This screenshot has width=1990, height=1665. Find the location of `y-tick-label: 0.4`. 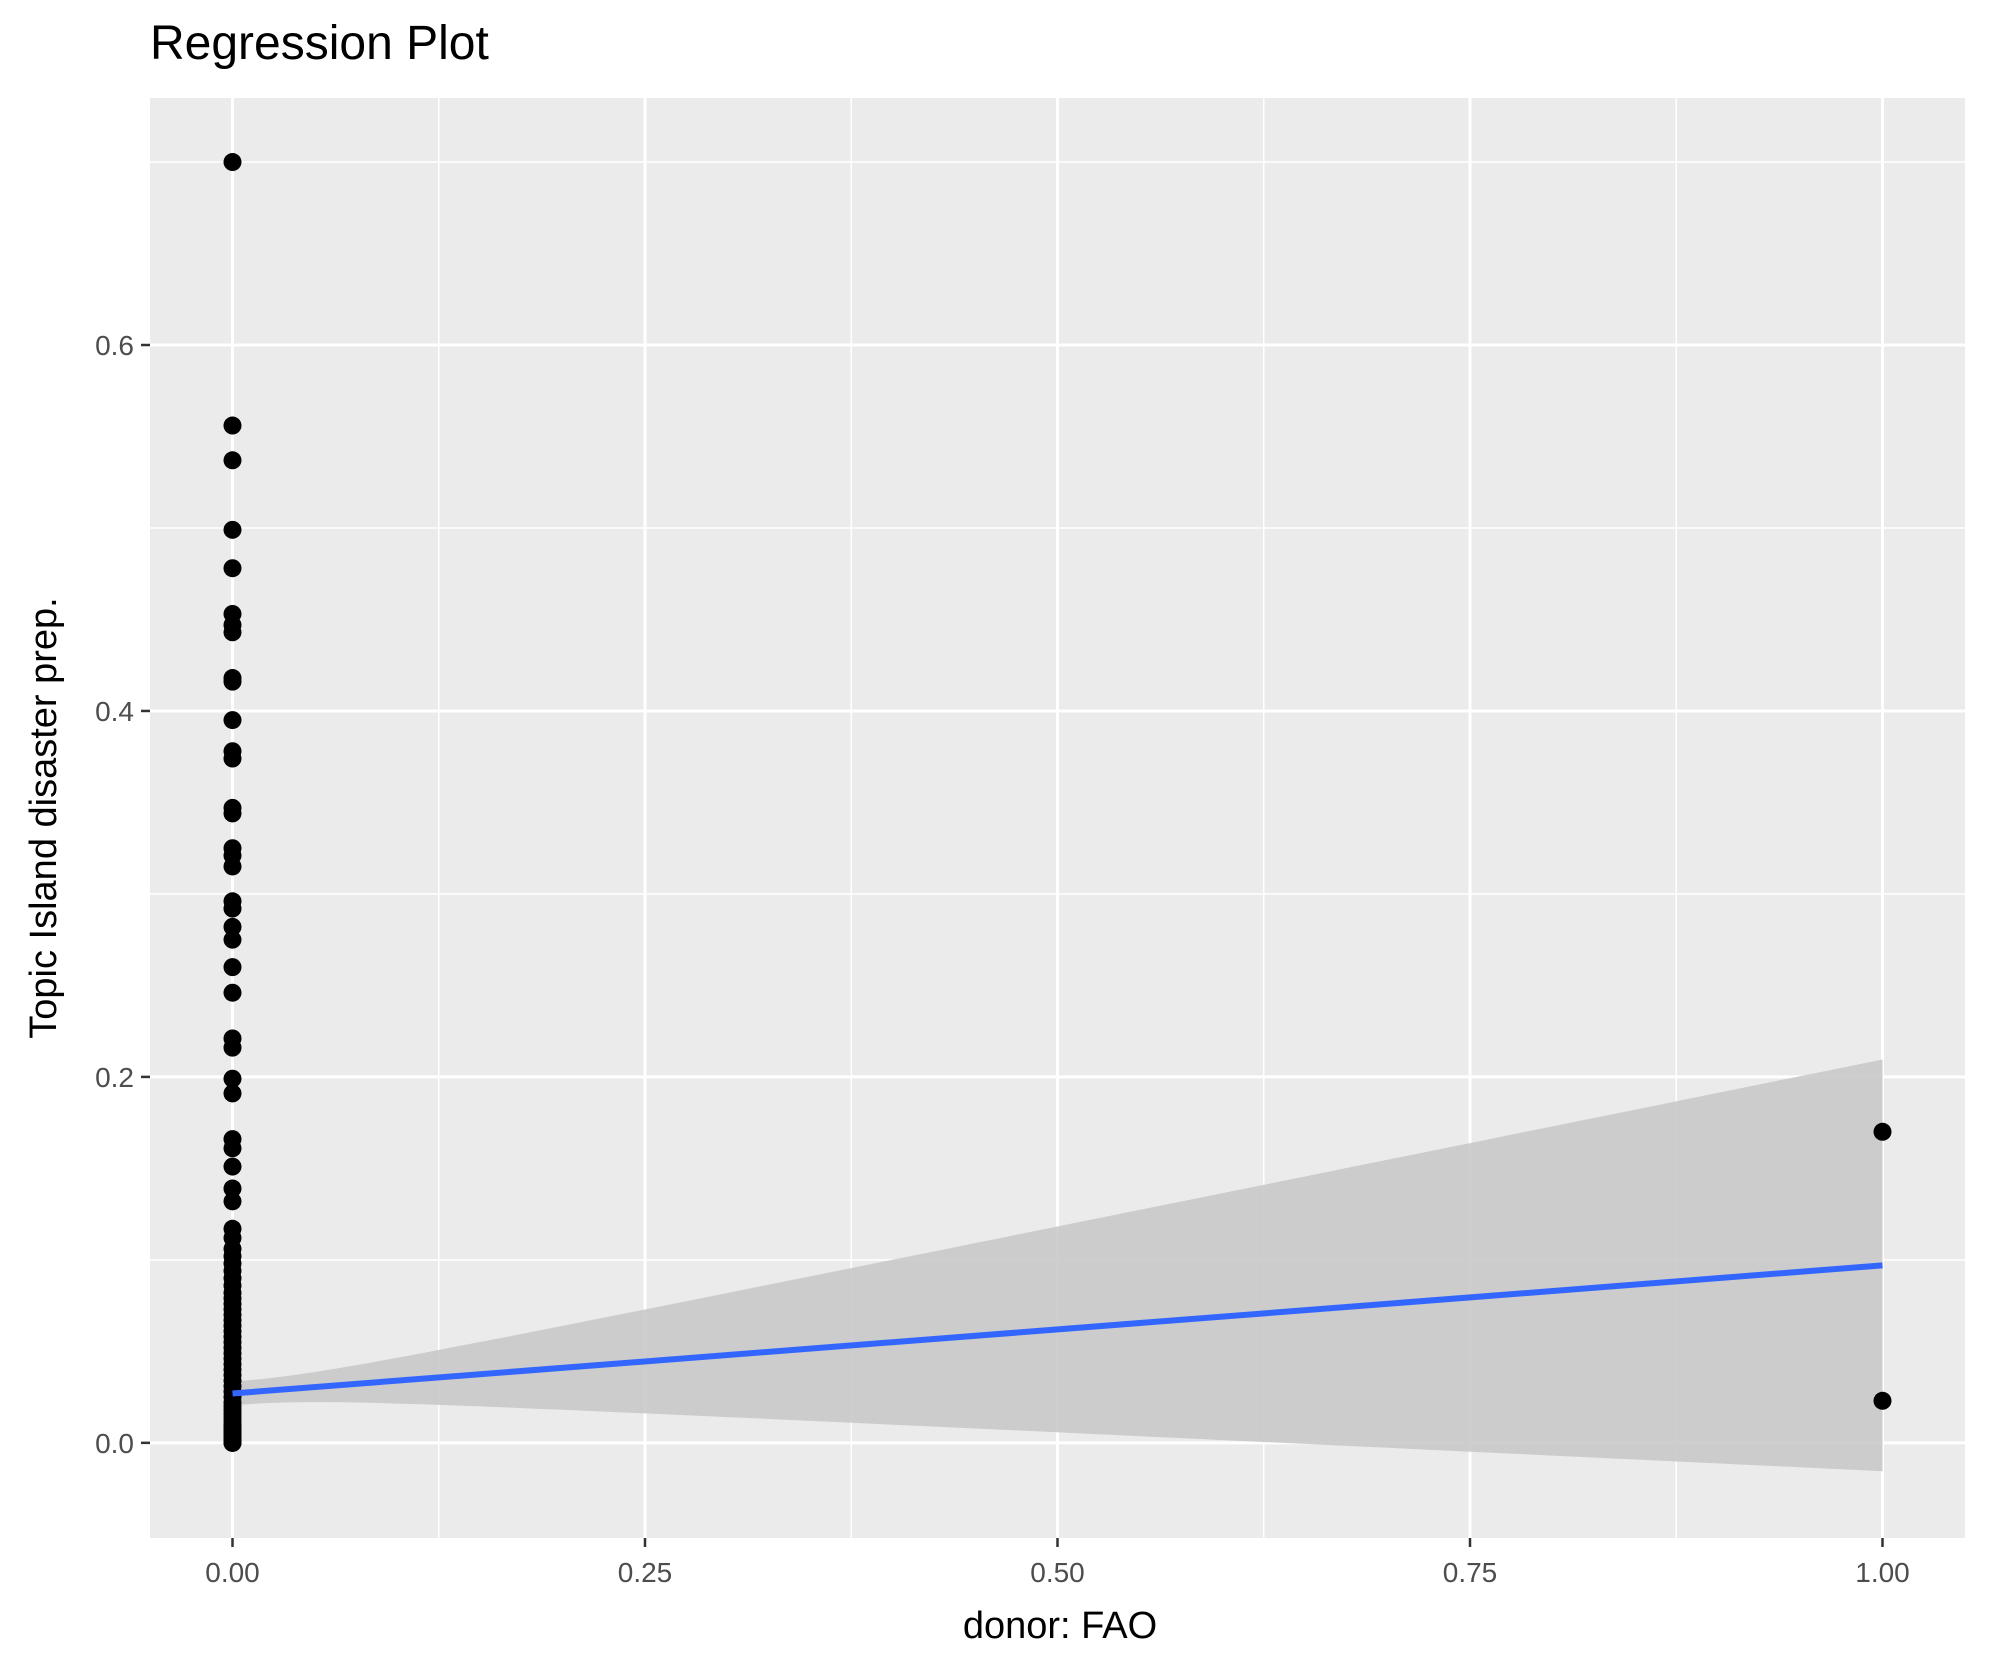

y-tick-label: 0.4 is located at coordinates (114, 711).